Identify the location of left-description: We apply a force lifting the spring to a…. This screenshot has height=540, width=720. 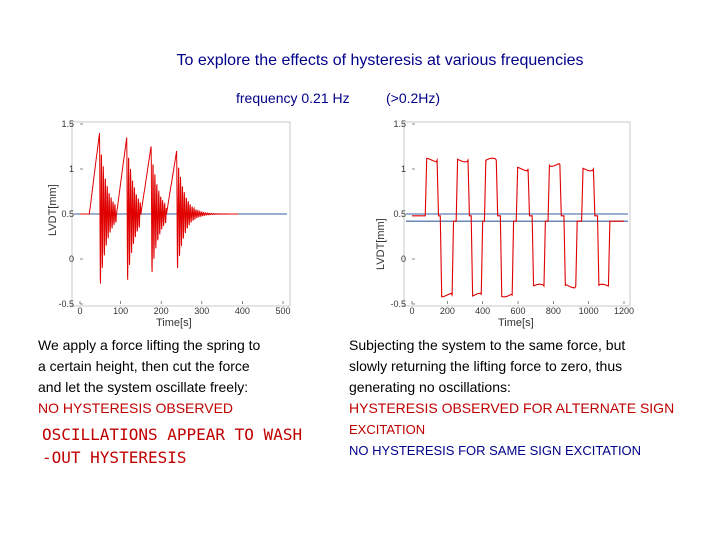
(149, 377).